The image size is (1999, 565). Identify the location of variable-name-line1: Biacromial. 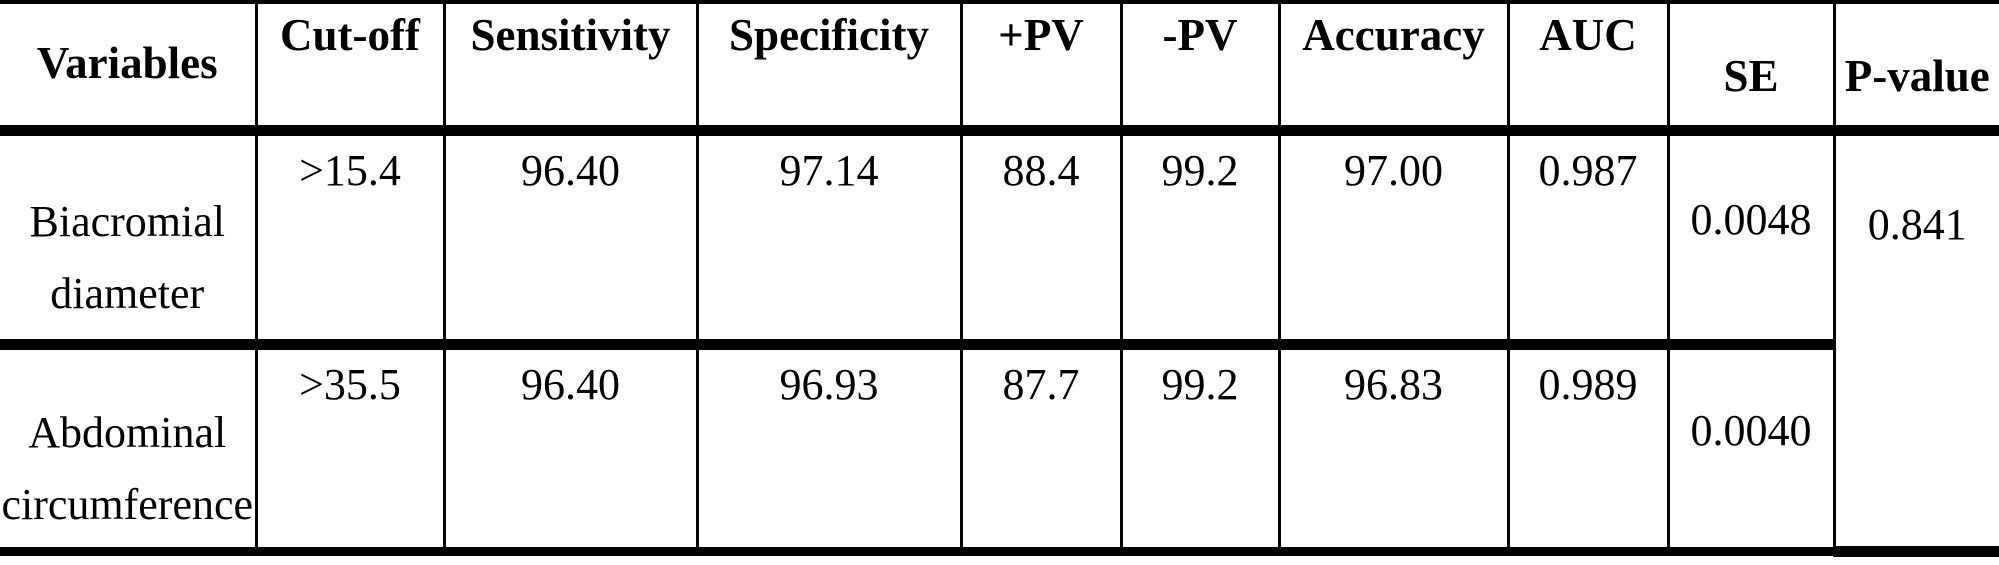
(127, 222).